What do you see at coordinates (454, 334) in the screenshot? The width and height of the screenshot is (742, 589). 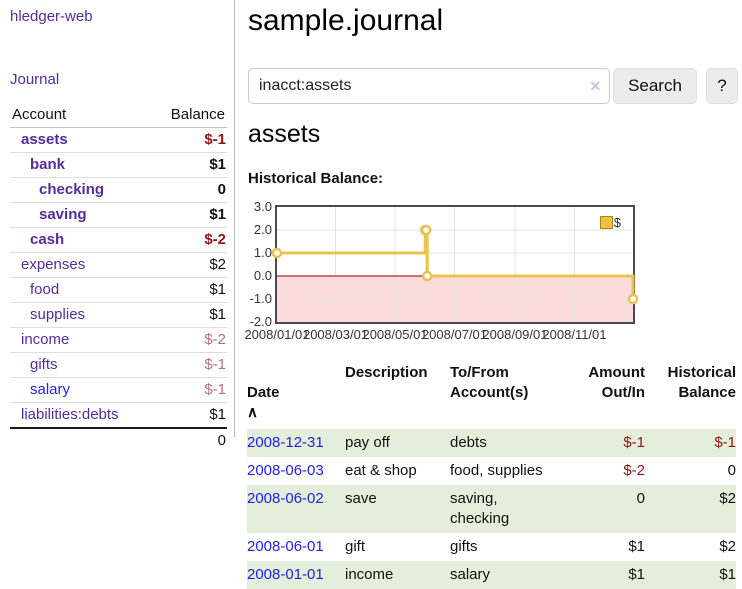 I see `x-axis-tick-label: 2008/07/01` at bounding box center [454, 334].